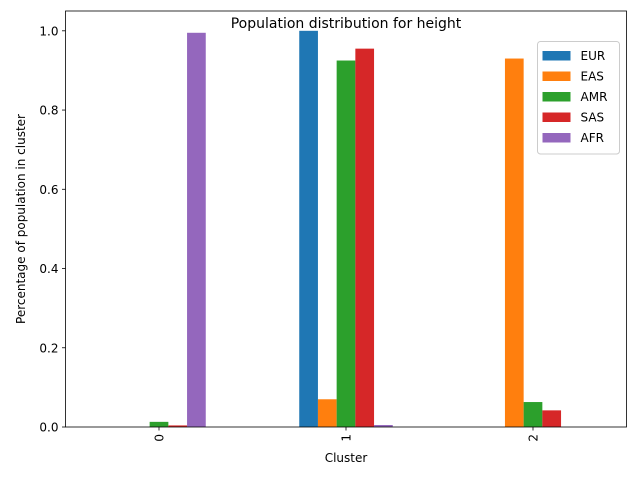 The height and width of the screenshot is (480, 640). What do you see at coordinates (52, 229) in the screenshot?
I see `y-axis: 0.0 0.2 0.4 0.6 0.8 1.0` at bounding box center [52, 229].